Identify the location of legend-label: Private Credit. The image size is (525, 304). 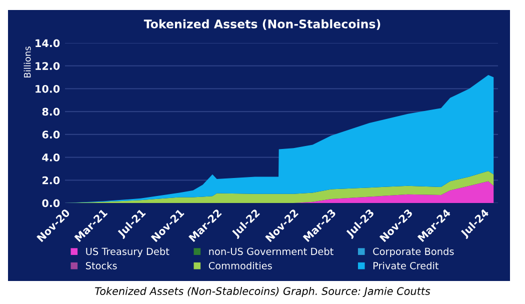
(406, 266).